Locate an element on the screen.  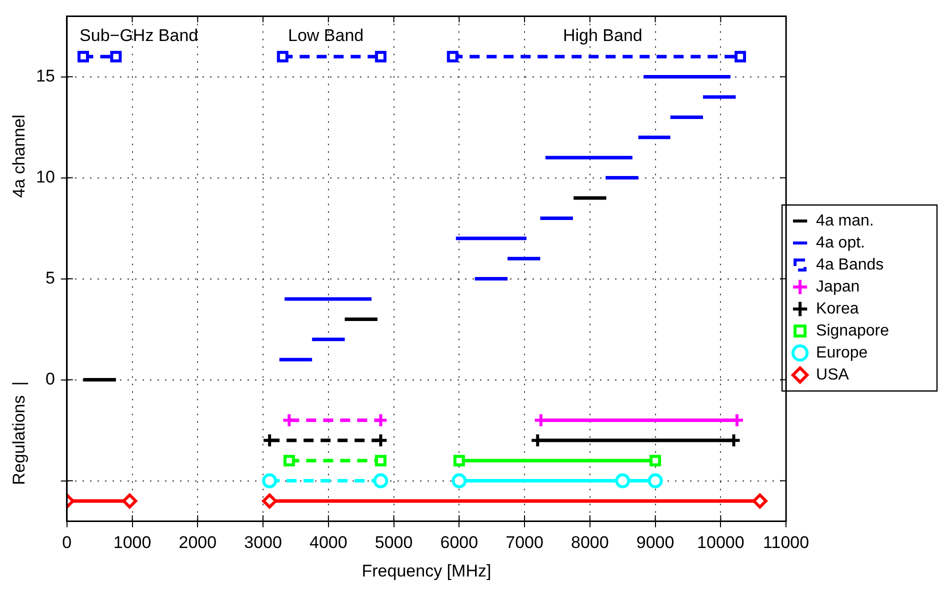
legend-label: 4a opt. is located at coordinates (840, 243).